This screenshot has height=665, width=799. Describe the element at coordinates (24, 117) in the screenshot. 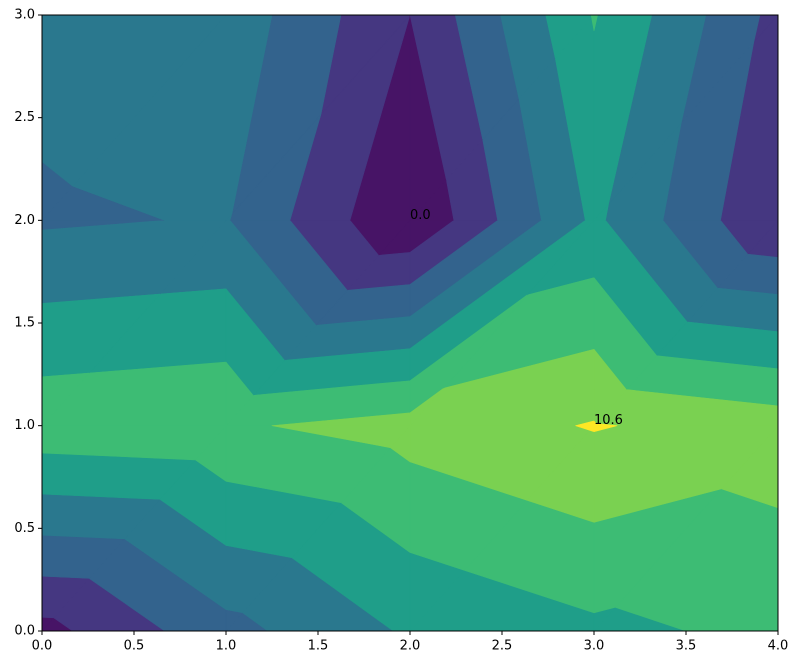

I see `y-tick-label: 2.5` at that location.